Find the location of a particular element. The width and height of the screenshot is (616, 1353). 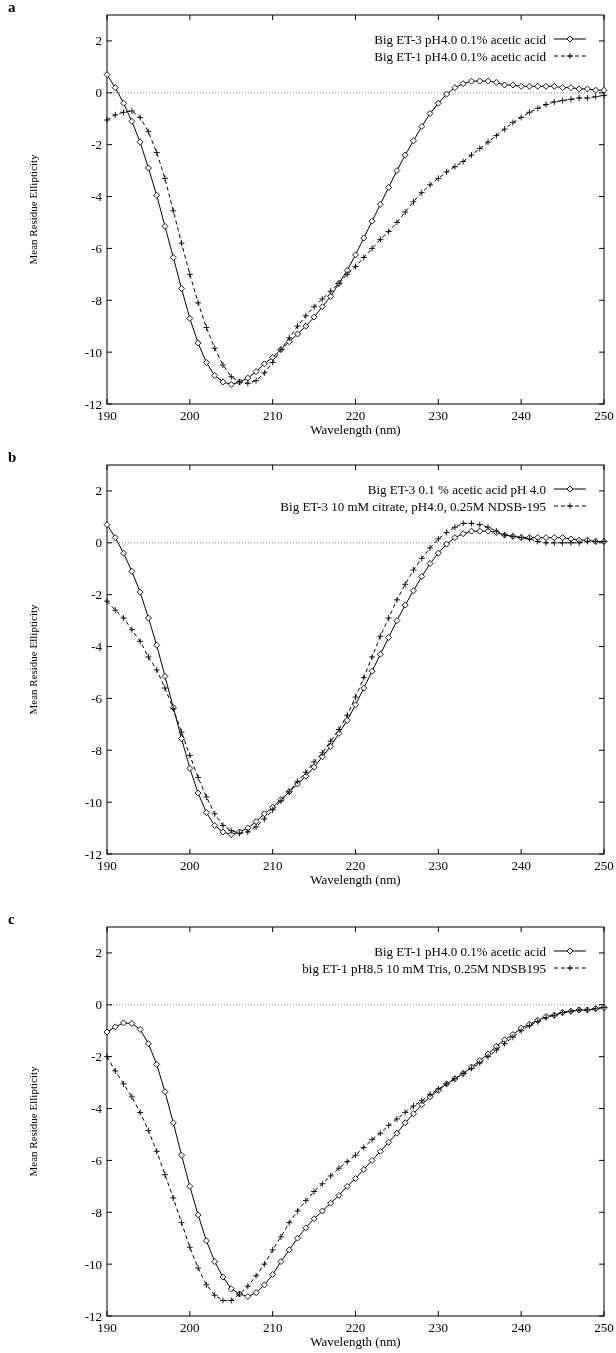

legend-label: Big ET-3 0.1 % acetic acid pH 4.0 is located at coordinates (456, 489).